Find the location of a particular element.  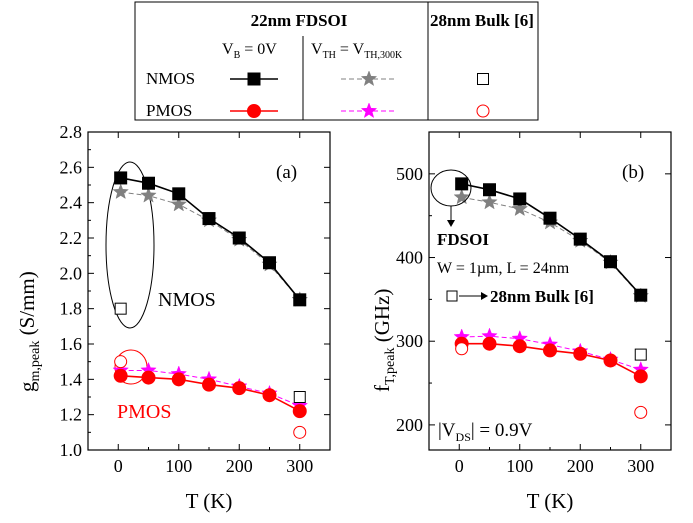

panel-a-ytick-label: 1.2 is located at coordinates (71, 415).